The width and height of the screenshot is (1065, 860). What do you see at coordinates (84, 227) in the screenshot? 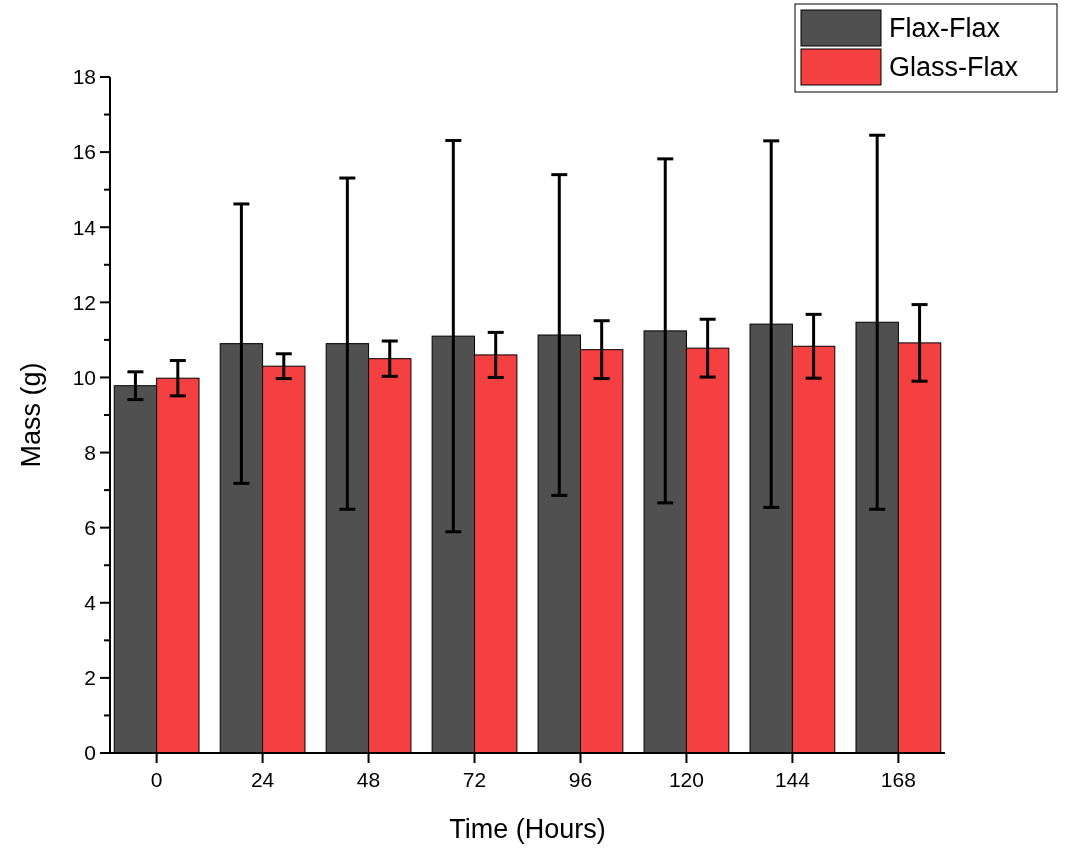
I see `y-tick-label: 14` at bounding box center [84, 227].